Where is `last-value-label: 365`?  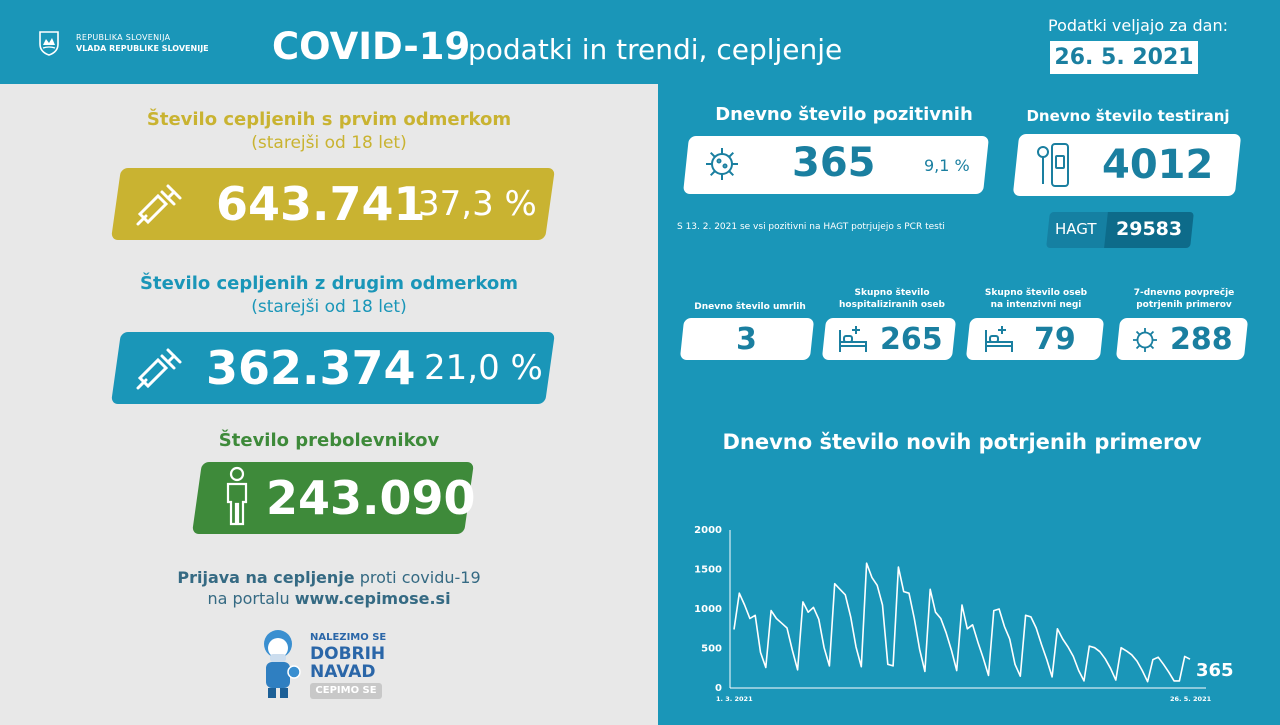 last-value-label: 365 is located at coordinates (1215, 670).